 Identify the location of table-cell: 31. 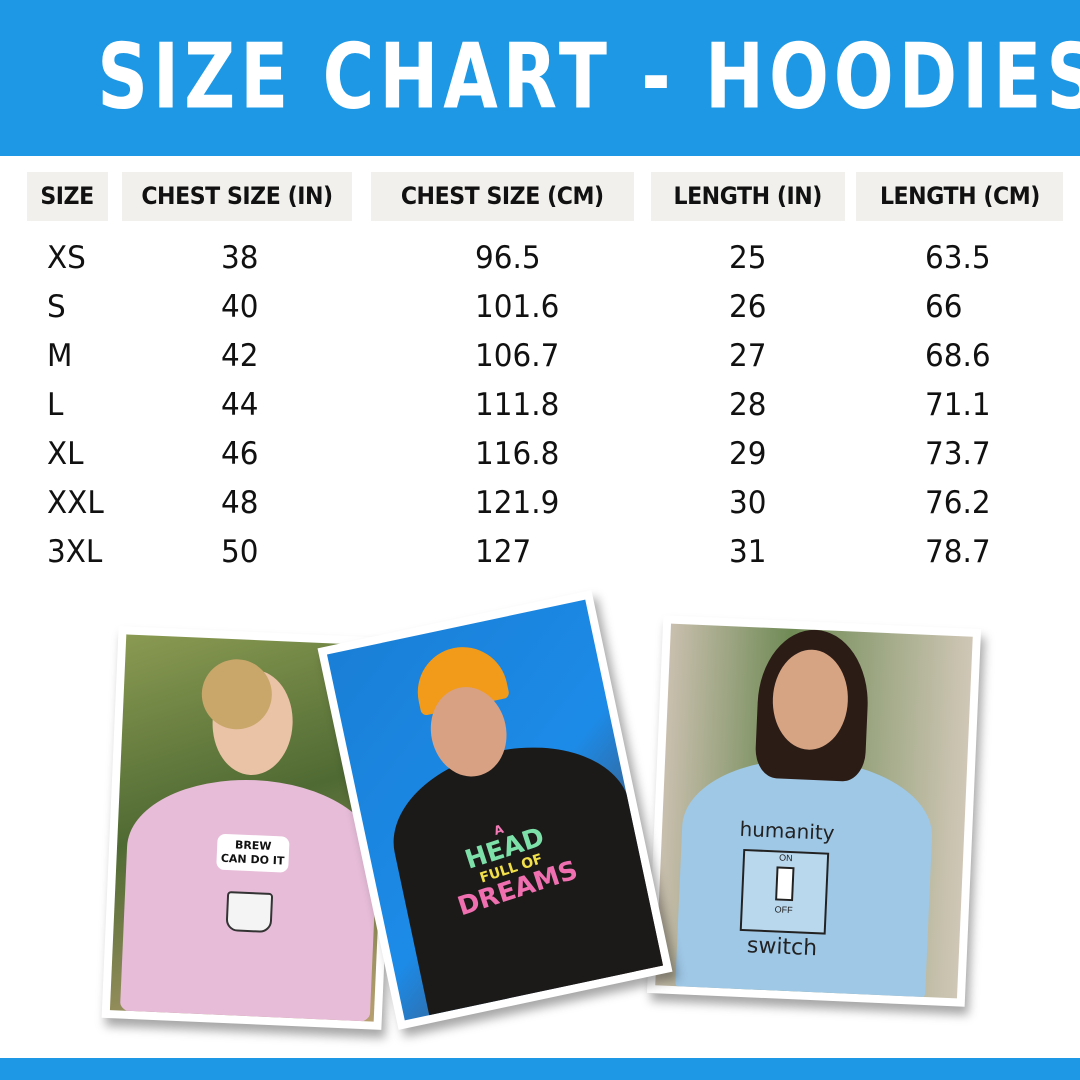
(748, 552).